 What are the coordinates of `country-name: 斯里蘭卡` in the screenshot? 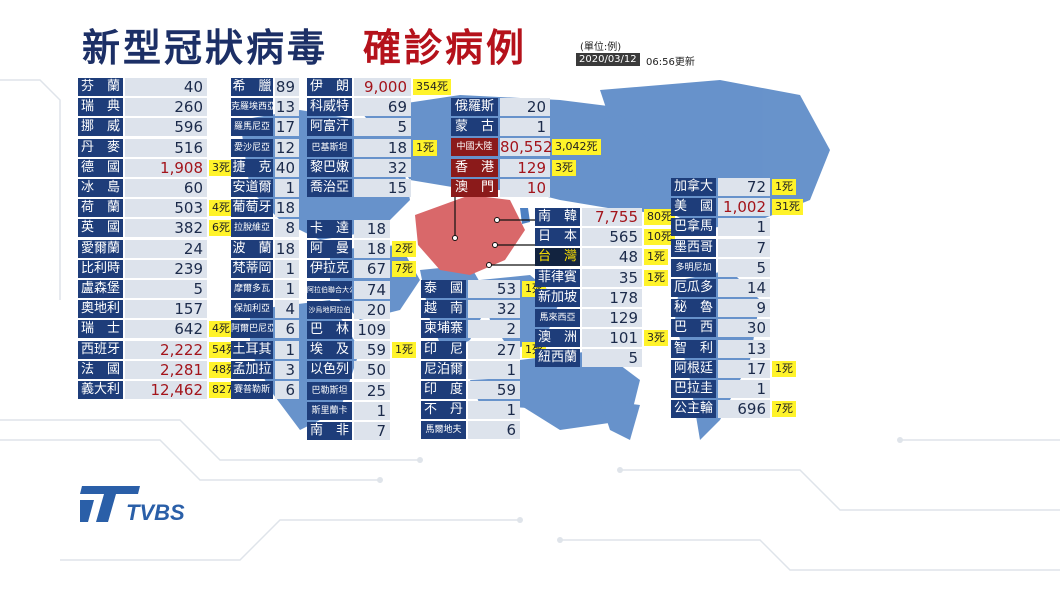 It's located at (329, 410).